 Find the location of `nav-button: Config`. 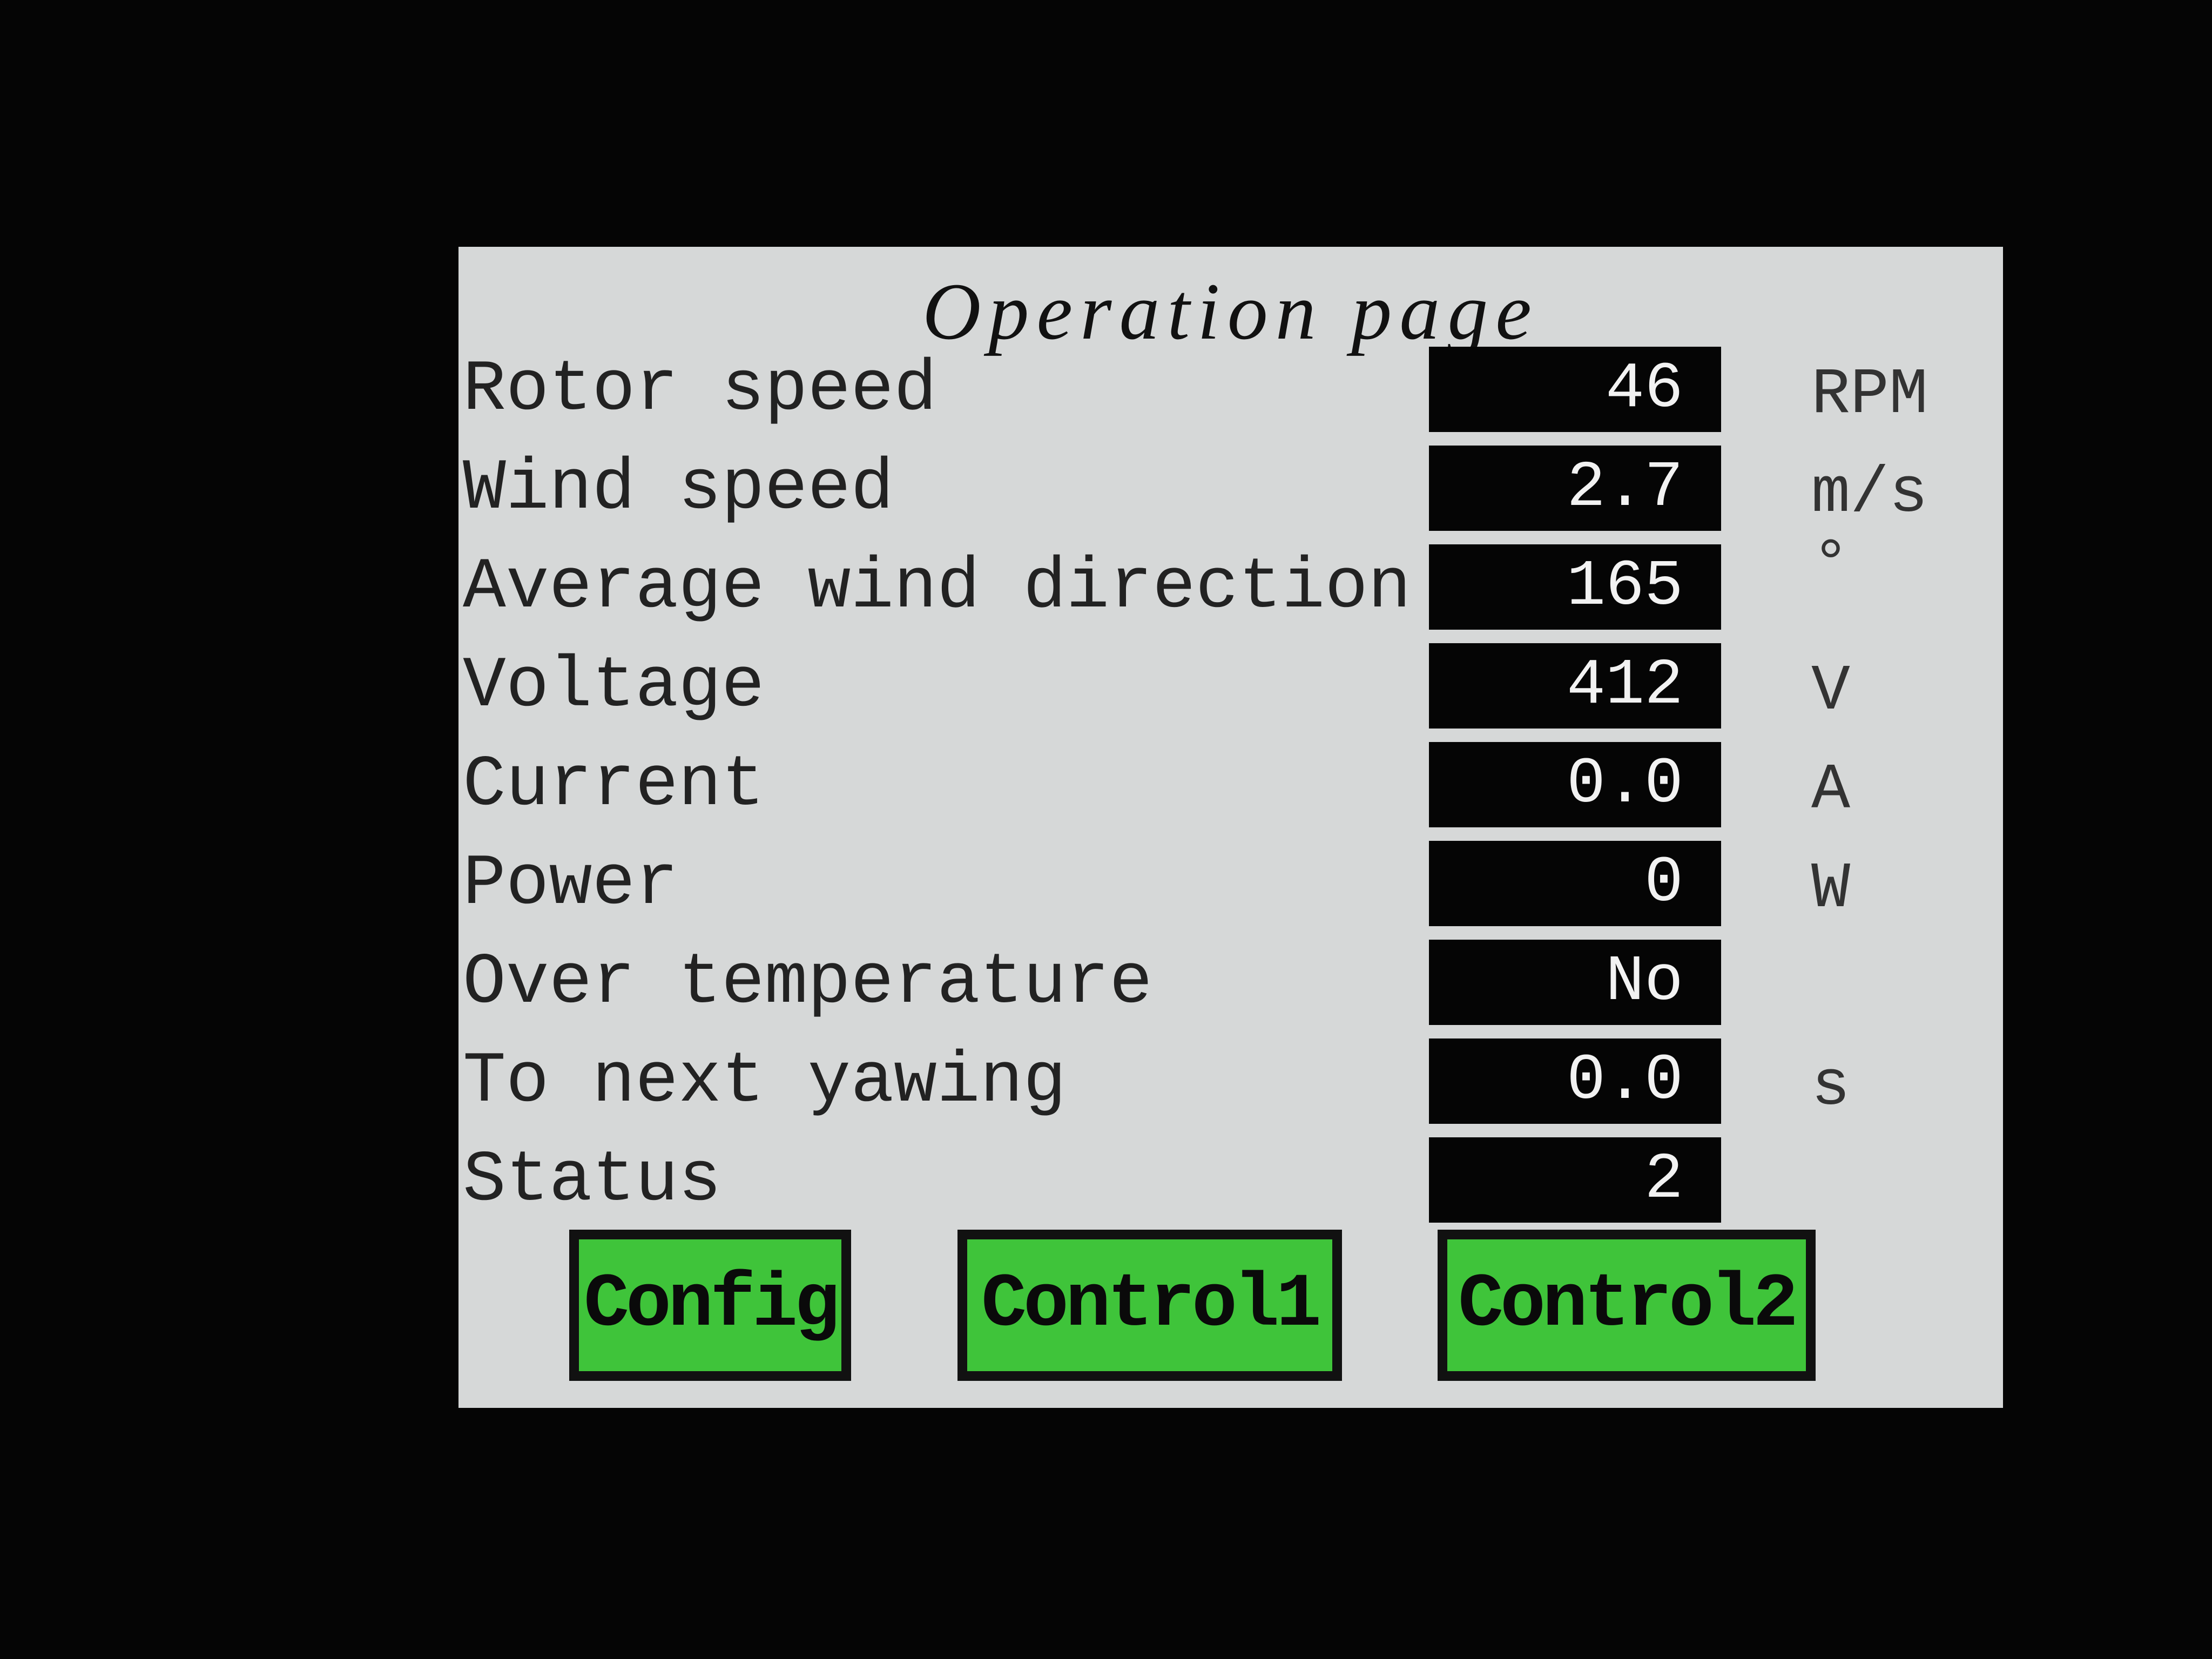

nav-button: Config is located at coordinates (710, 1305).